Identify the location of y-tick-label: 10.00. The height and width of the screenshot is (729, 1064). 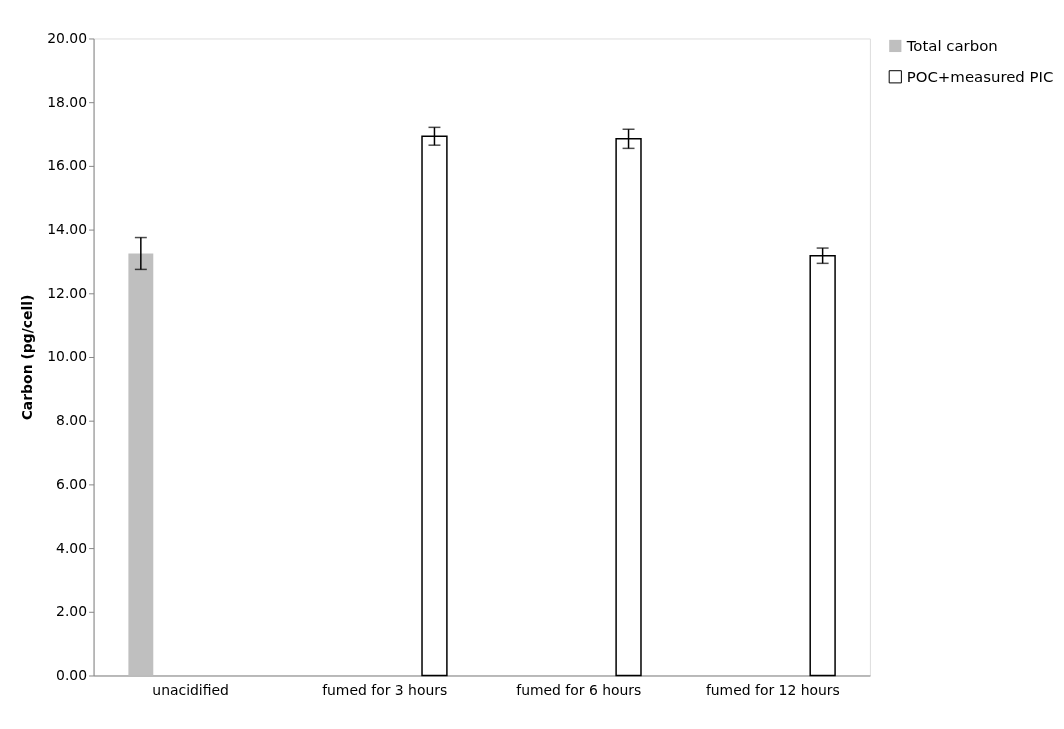
(67, 356).